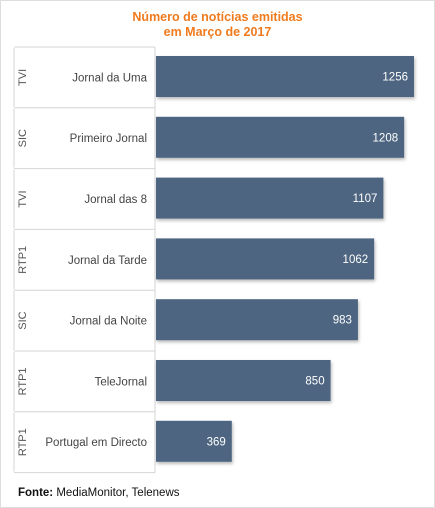 The height and width of the screenshot is (508, 435). I want to click on source-label: Fonte:, so click(36, 493).